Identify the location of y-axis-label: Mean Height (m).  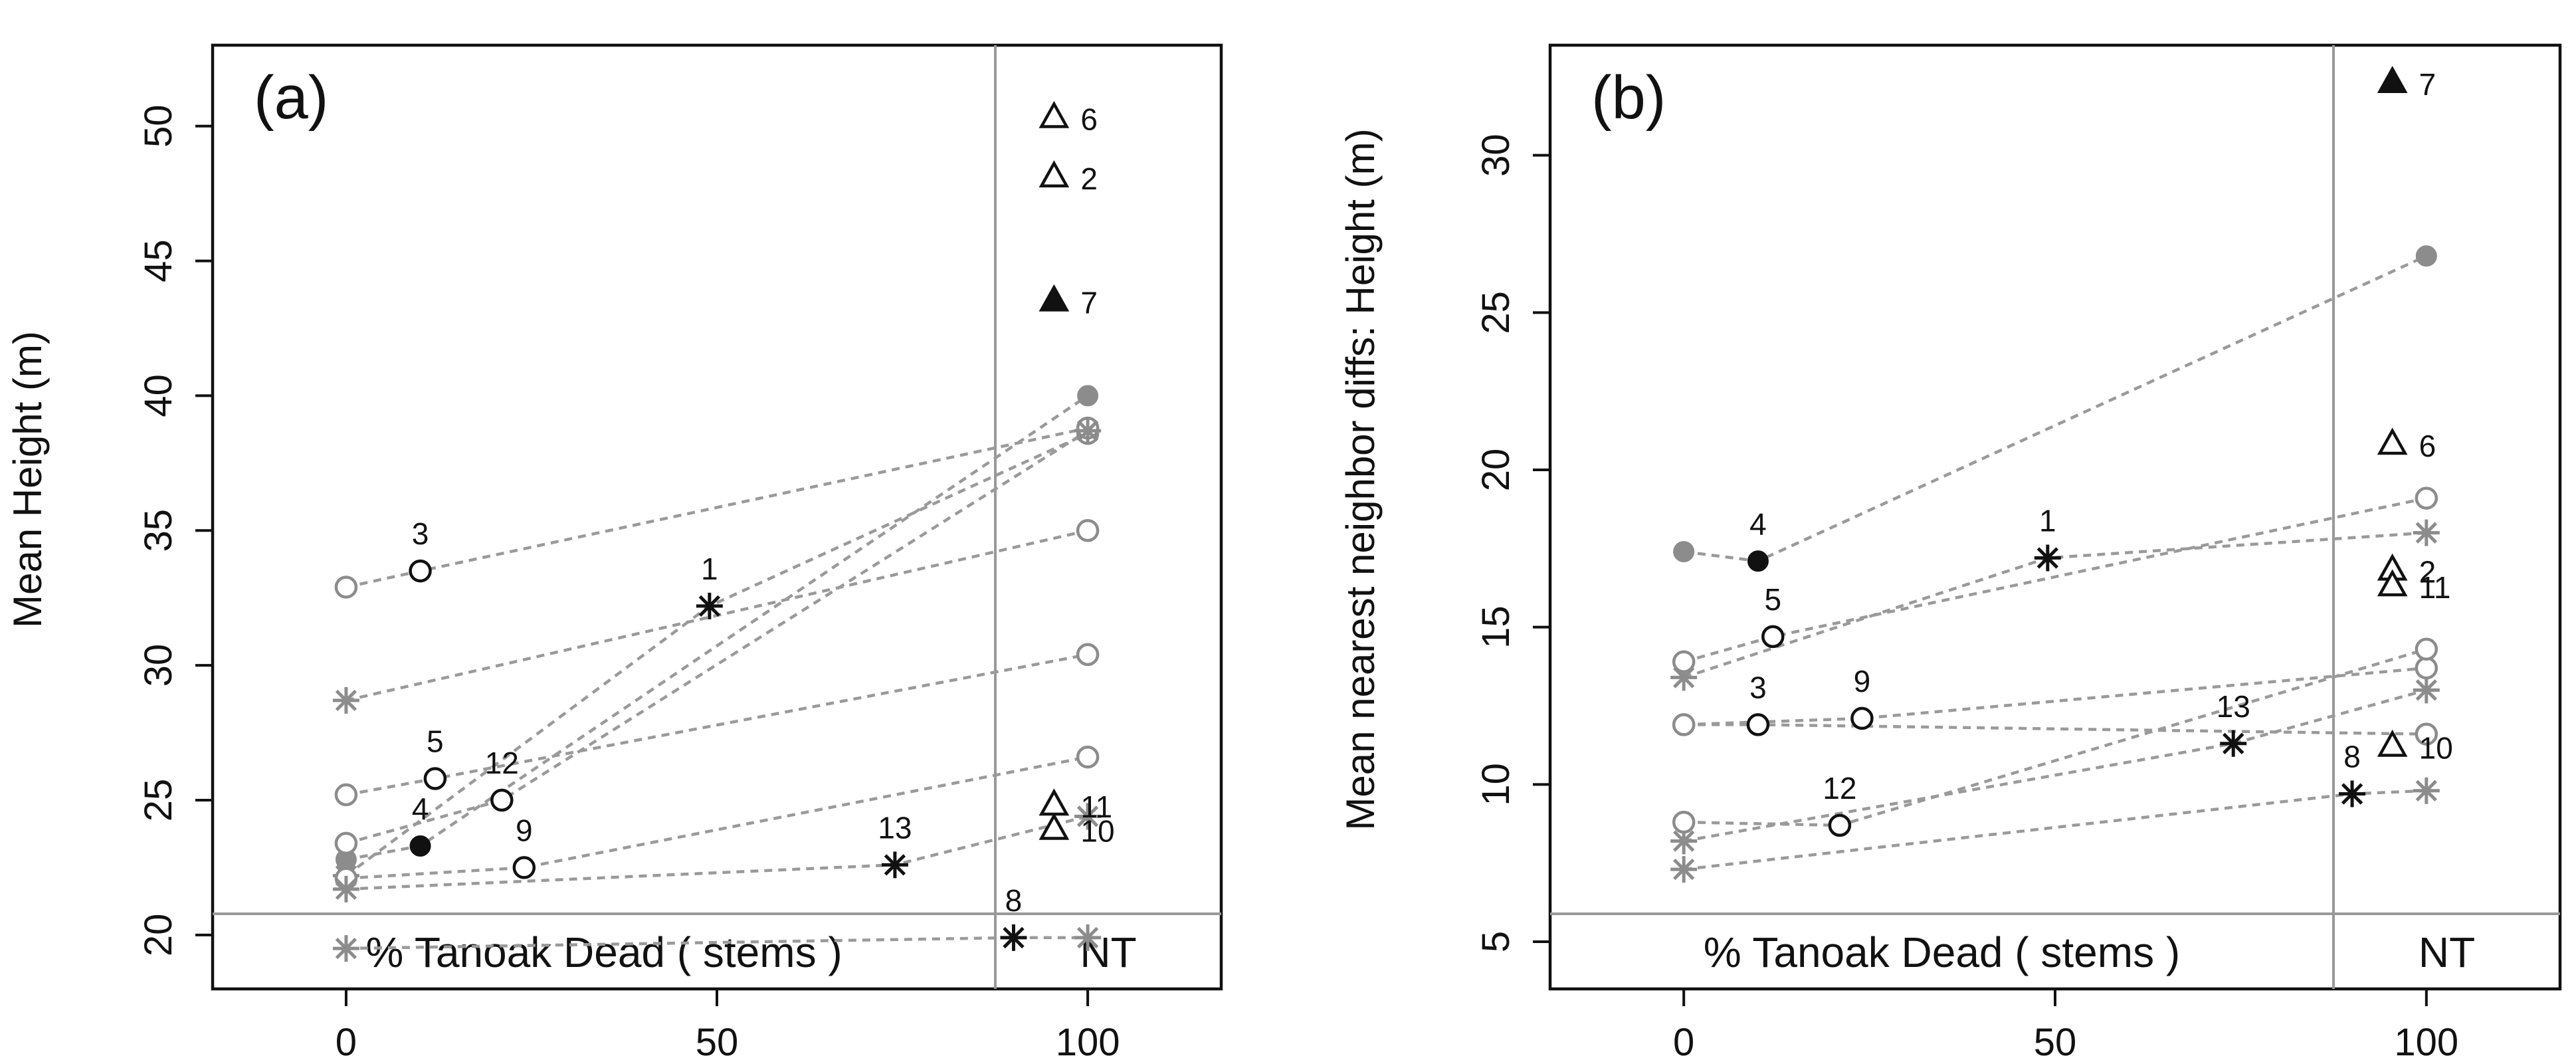
(28, 479).